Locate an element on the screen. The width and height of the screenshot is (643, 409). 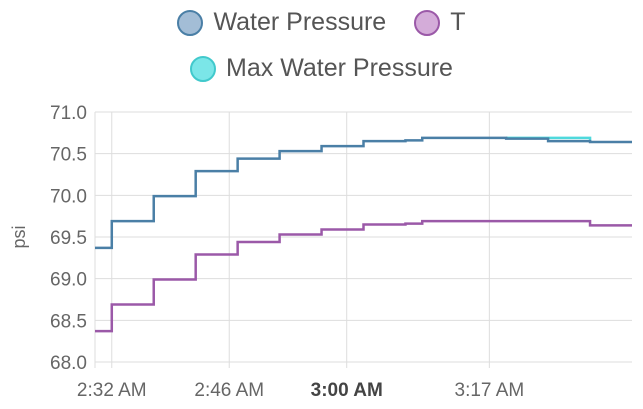
legend-swatch-max-water-pressure is located at coordinates (203, 68).